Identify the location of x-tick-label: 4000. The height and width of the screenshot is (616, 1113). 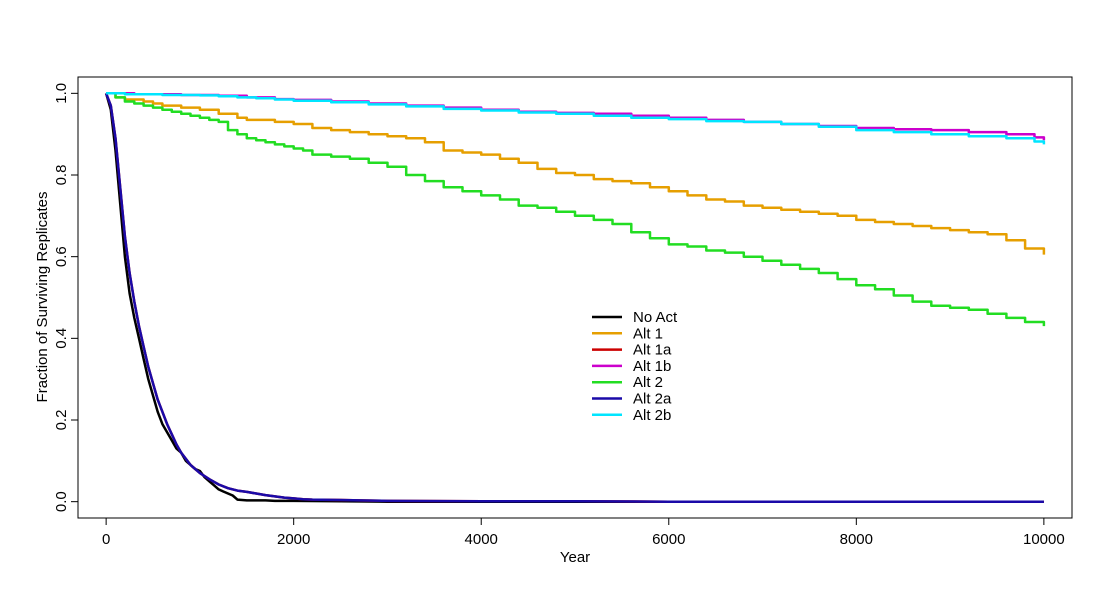
(481, 539).